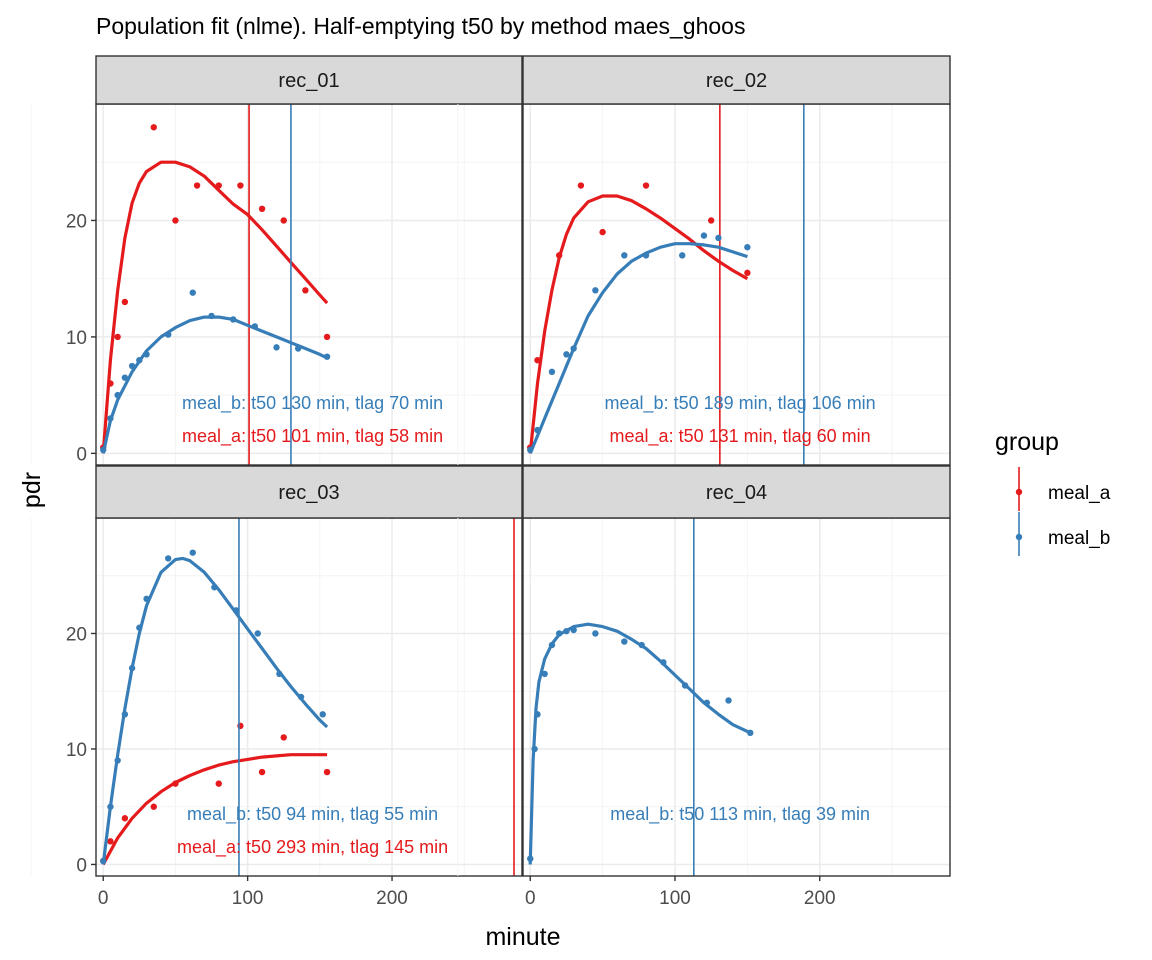  What do you see at coordinates (312, 814) in the screenshot?
I see `annotation-meal_b: meal_b: t50 94 min, tlag 55 min` at bounding box center [312, 814].